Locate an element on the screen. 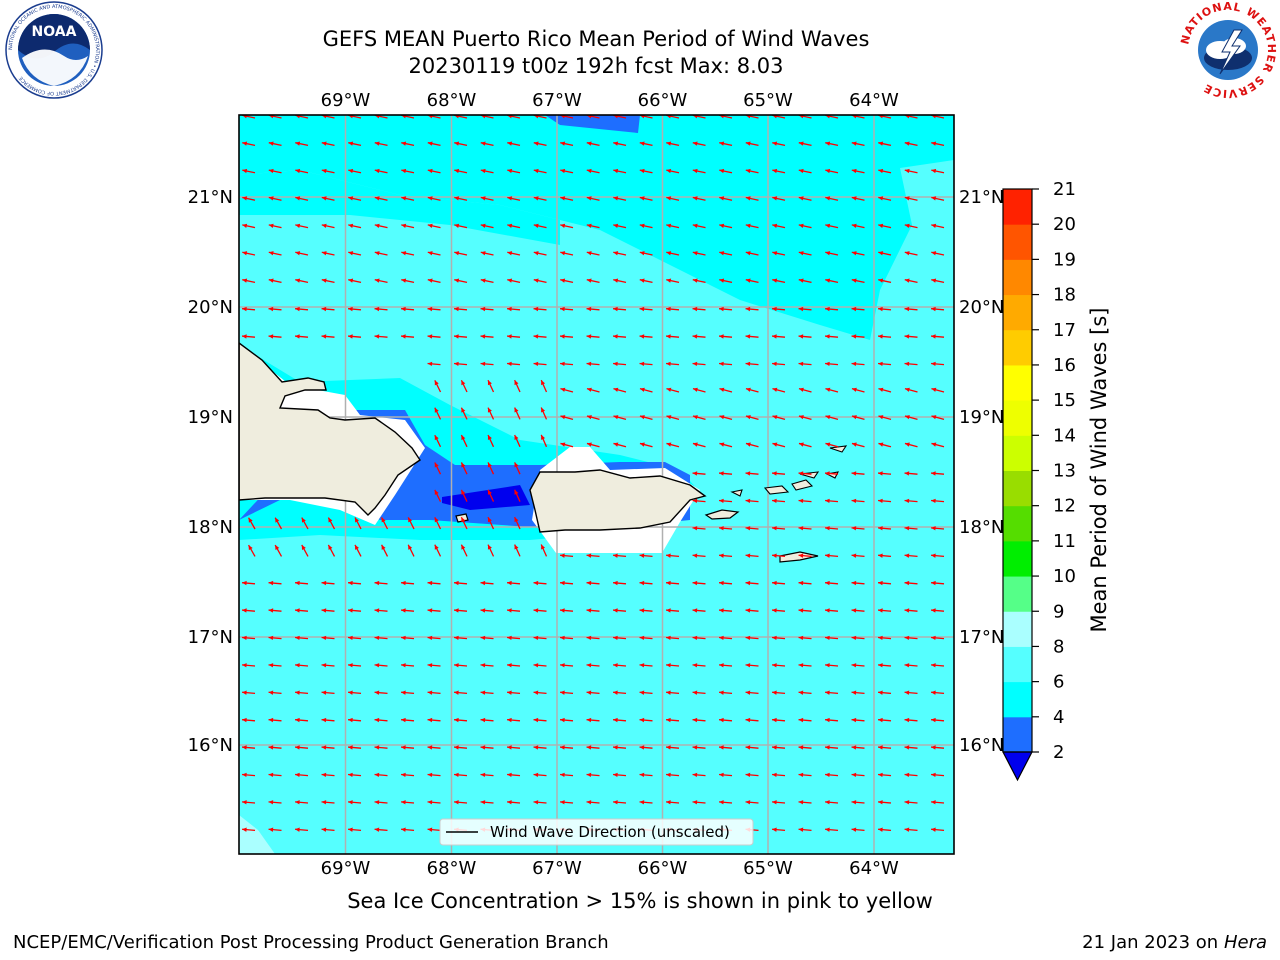 This screenshot has width=1280, height=960. colorbar-label: Mean Period of Wind Waves [s] is located at coordinates (1099, 470).